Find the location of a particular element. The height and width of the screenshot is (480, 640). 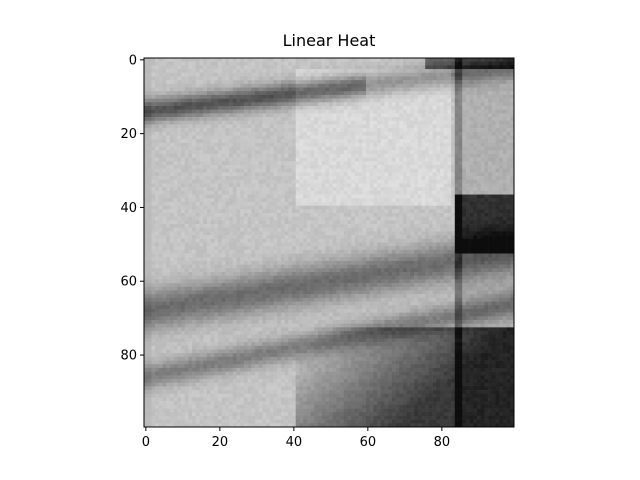

chart-title: Linear Heat is located at coordinates (329, 40).